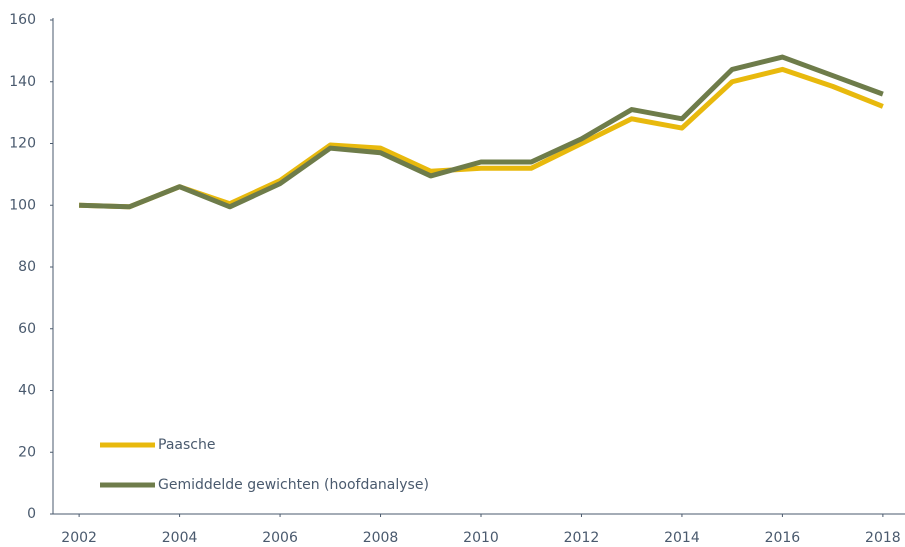 This screenshot has height=547, width=905. Describe the element at coordinates (481, 538) in the screenshot. I see `x-tick-label: 2010` at that location.